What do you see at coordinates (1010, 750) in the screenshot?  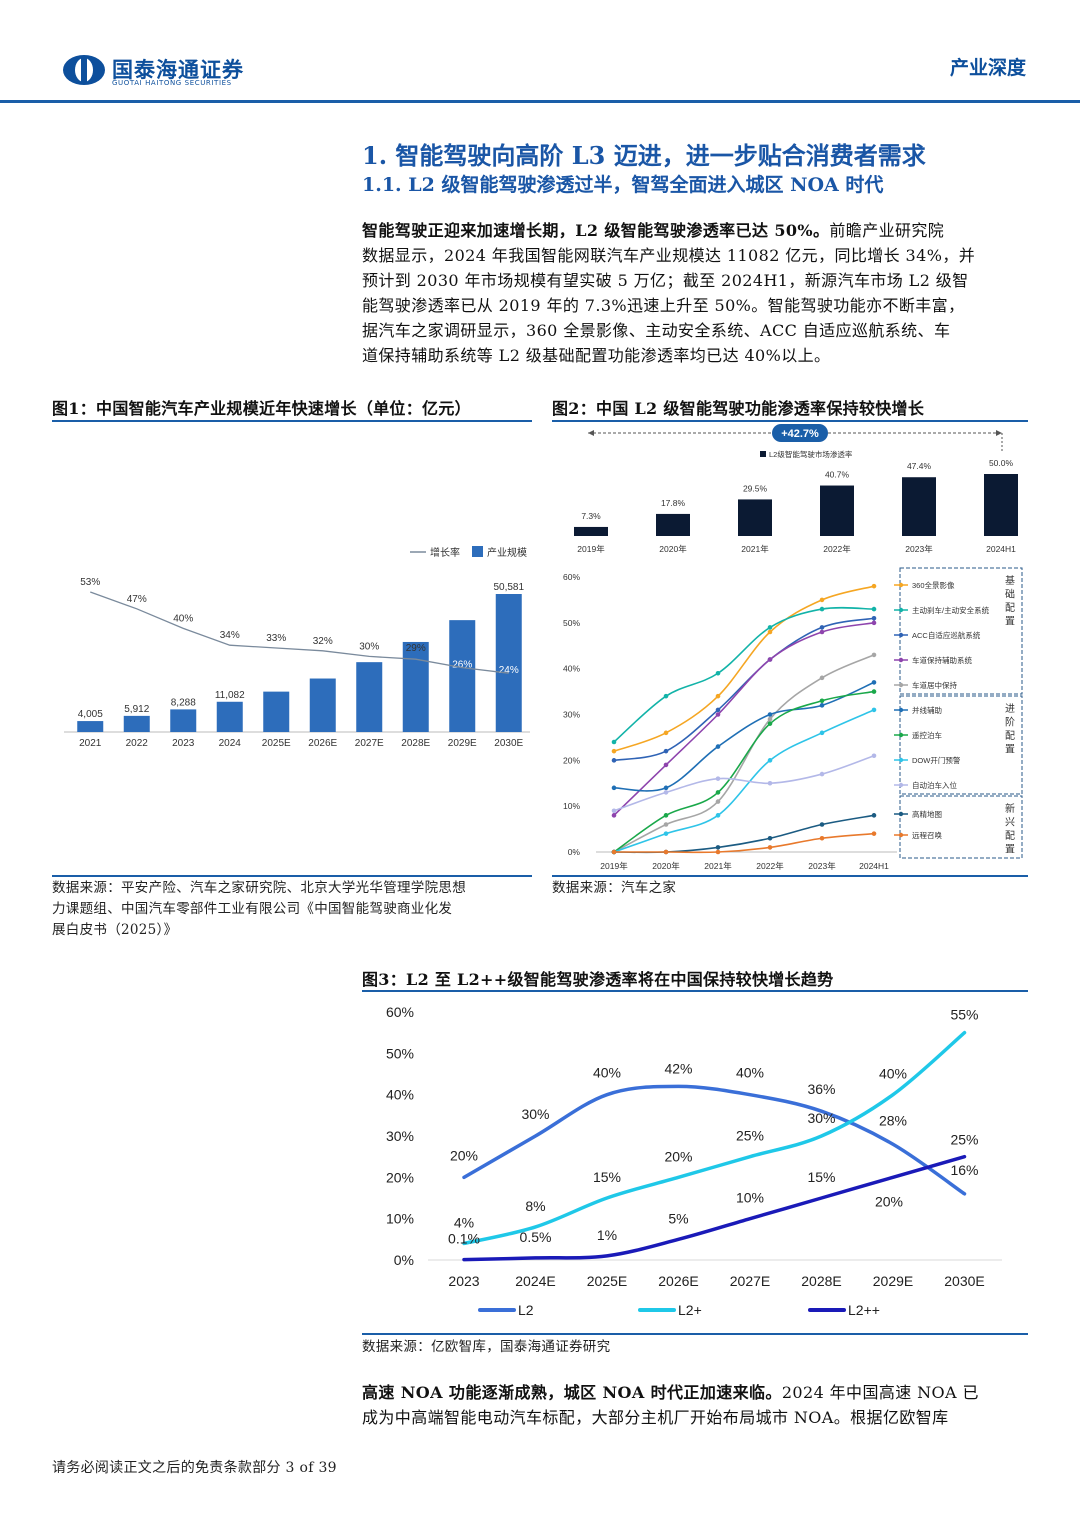 I see `legend-group-label: 置` at bounding box center [1010, 750].